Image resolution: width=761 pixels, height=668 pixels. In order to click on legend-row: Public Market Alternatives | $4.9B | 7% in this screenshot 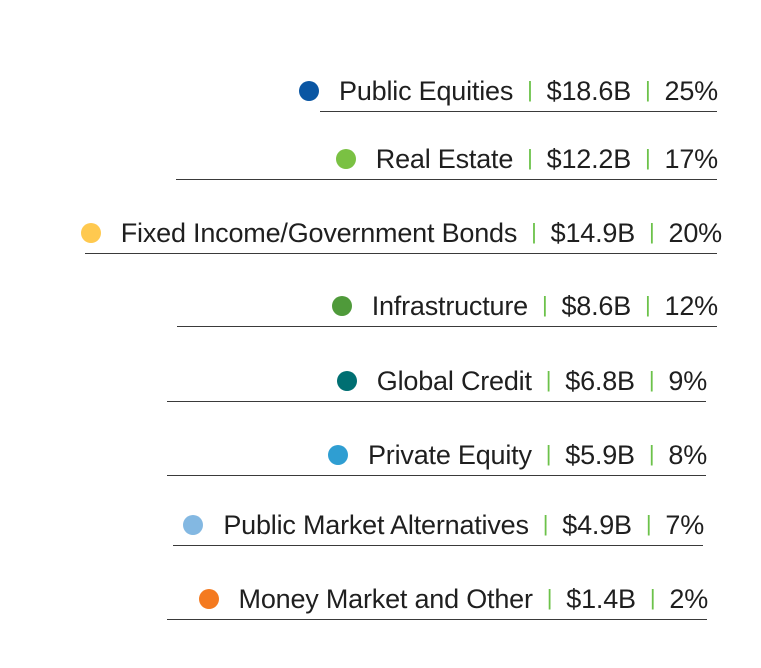, I will do `click(438, 526)`.